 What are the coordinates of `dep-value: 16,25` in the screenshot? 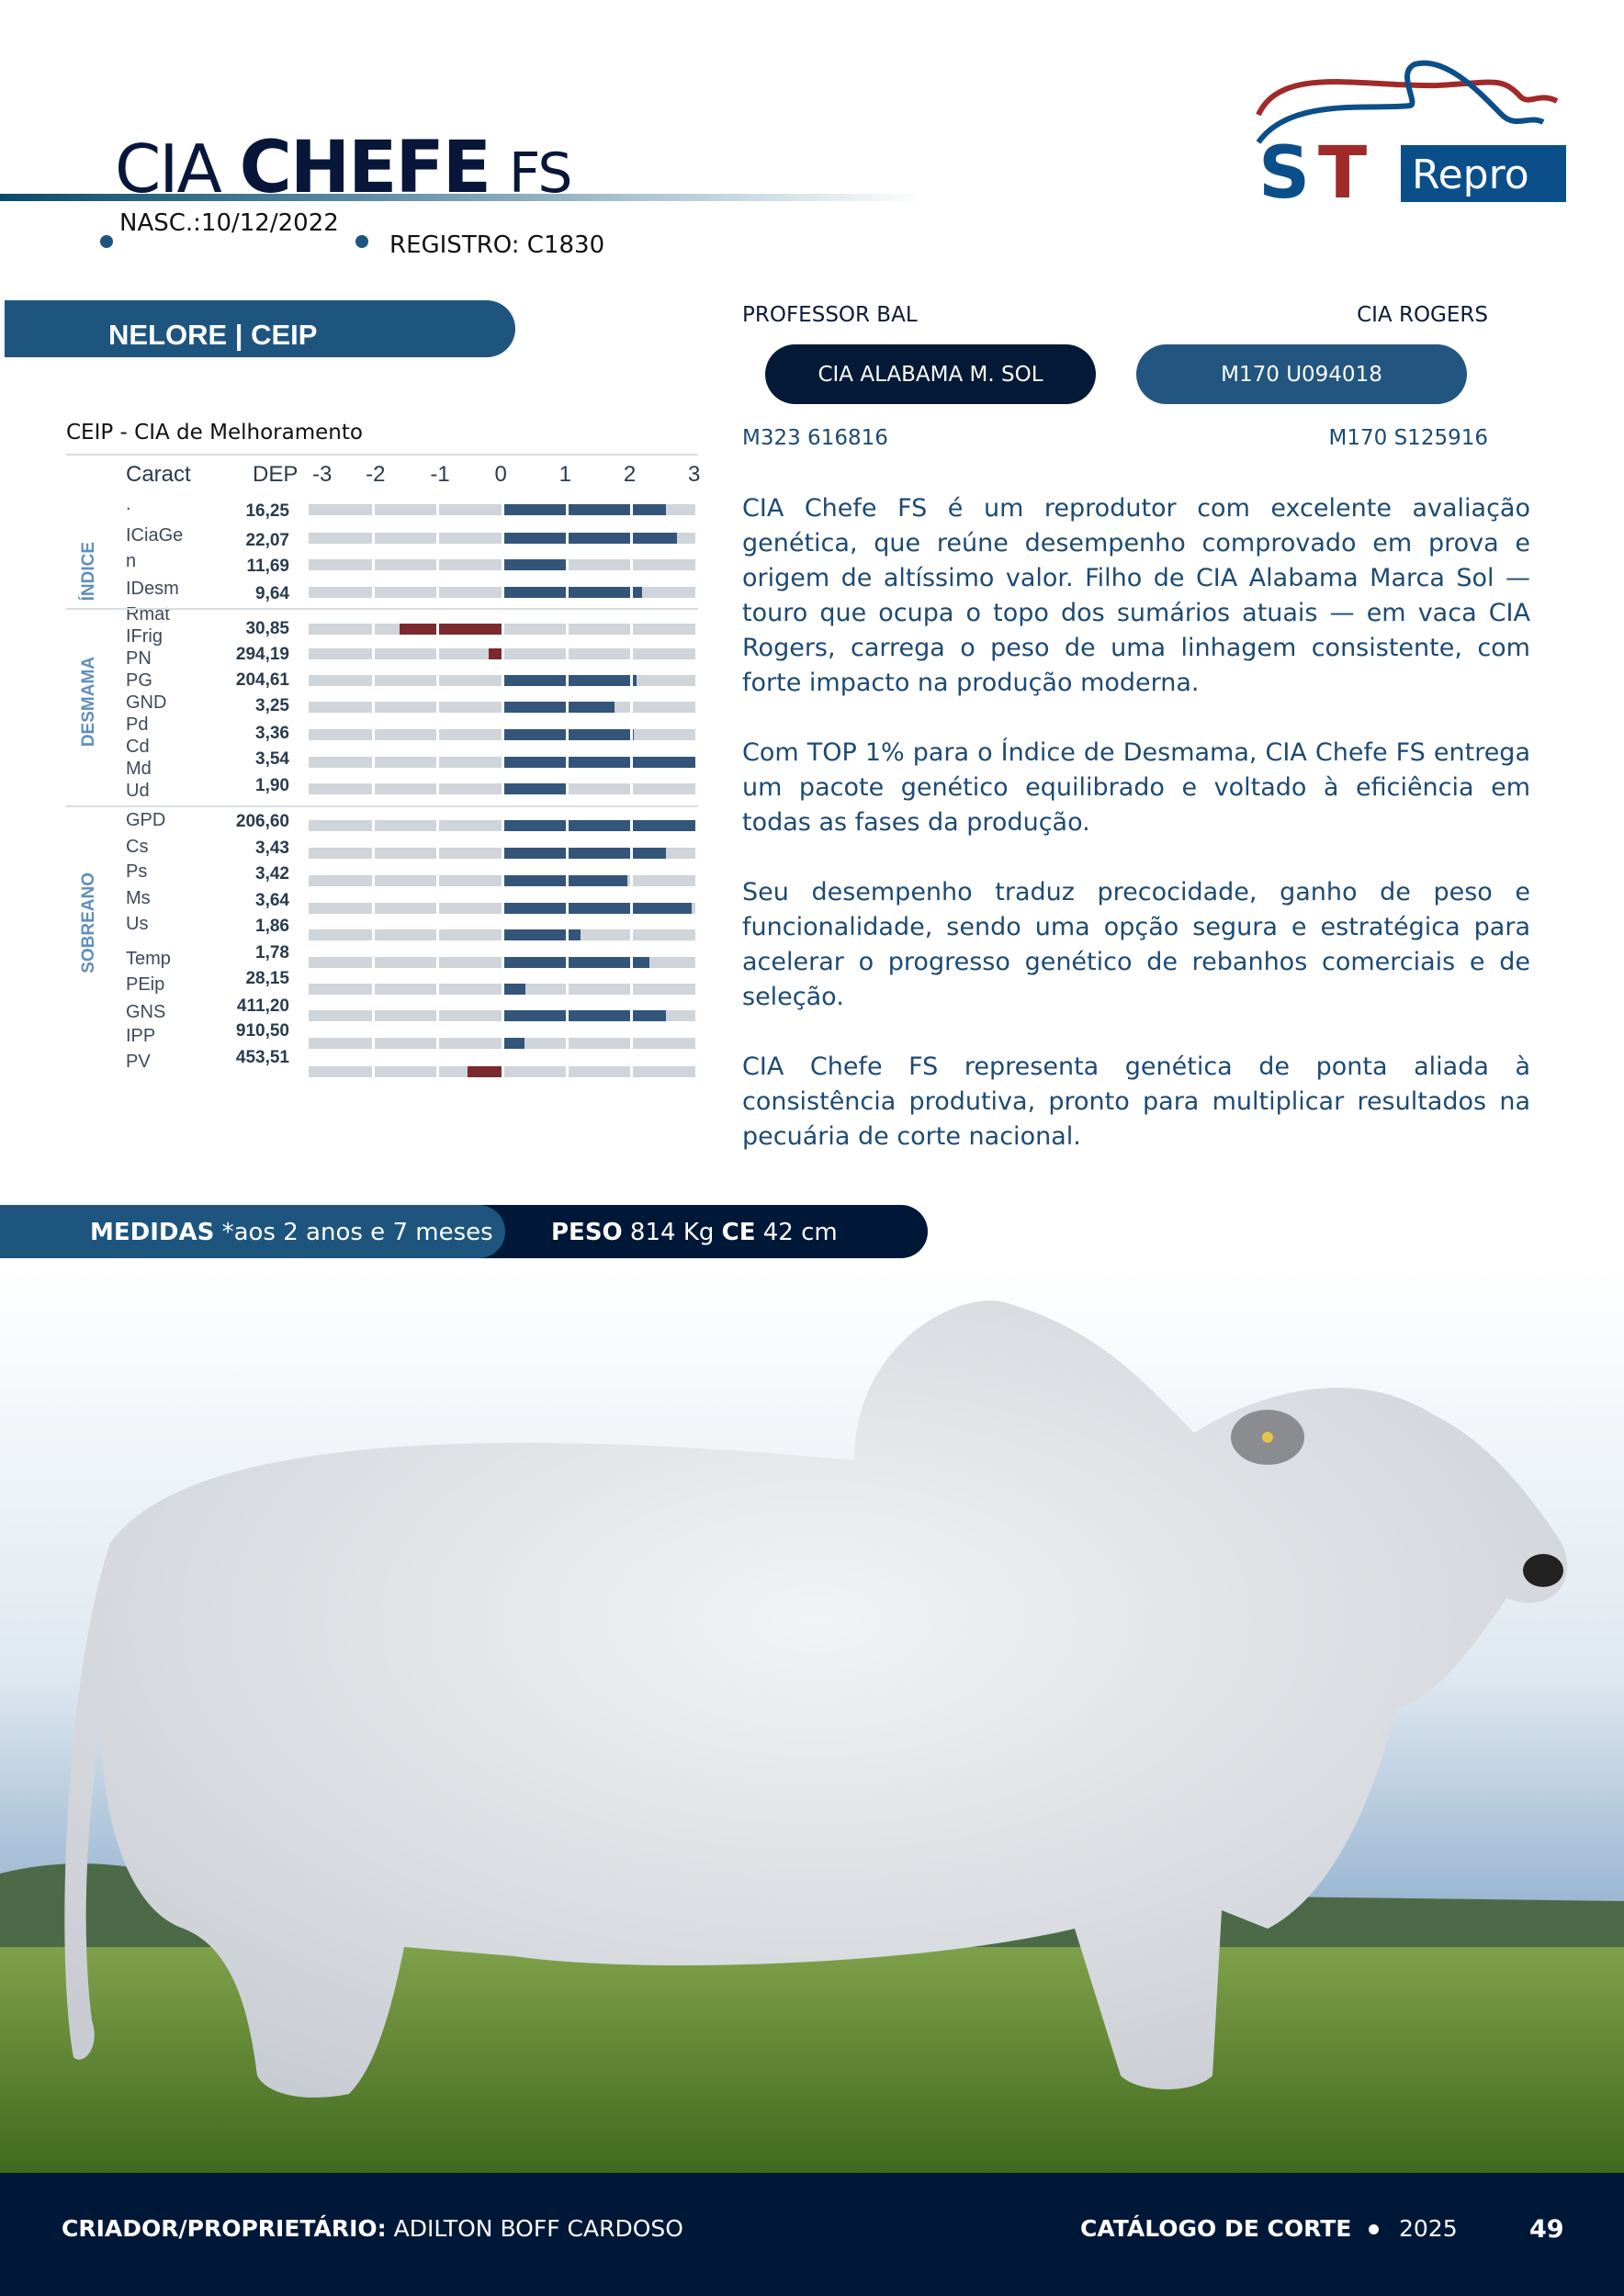 It's located at (267, 511).